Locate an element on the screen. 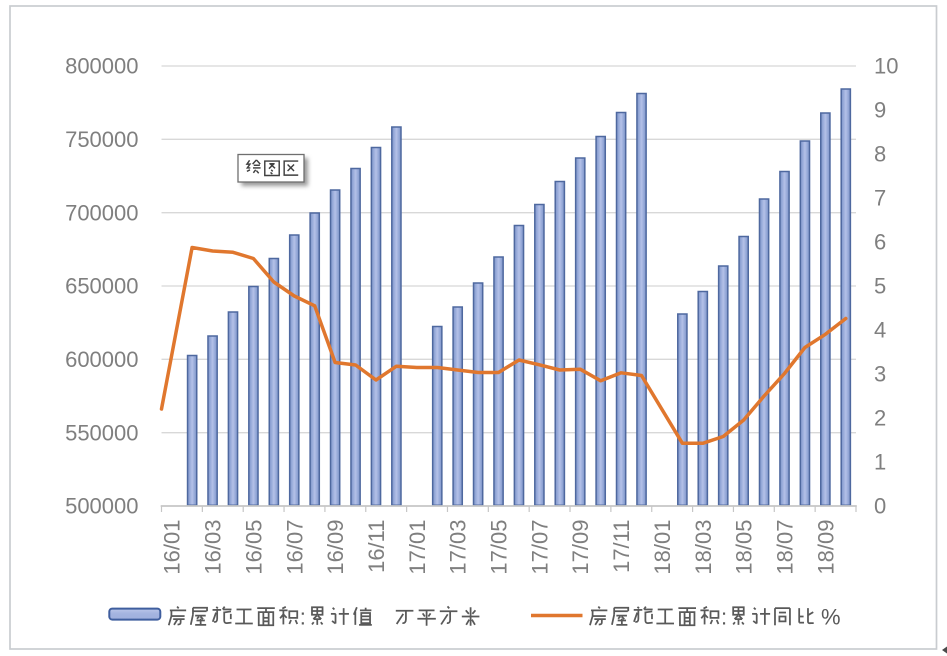 This screenshot has width=947, height=656. svg-text: 3 is located at coordinates (880, 374).